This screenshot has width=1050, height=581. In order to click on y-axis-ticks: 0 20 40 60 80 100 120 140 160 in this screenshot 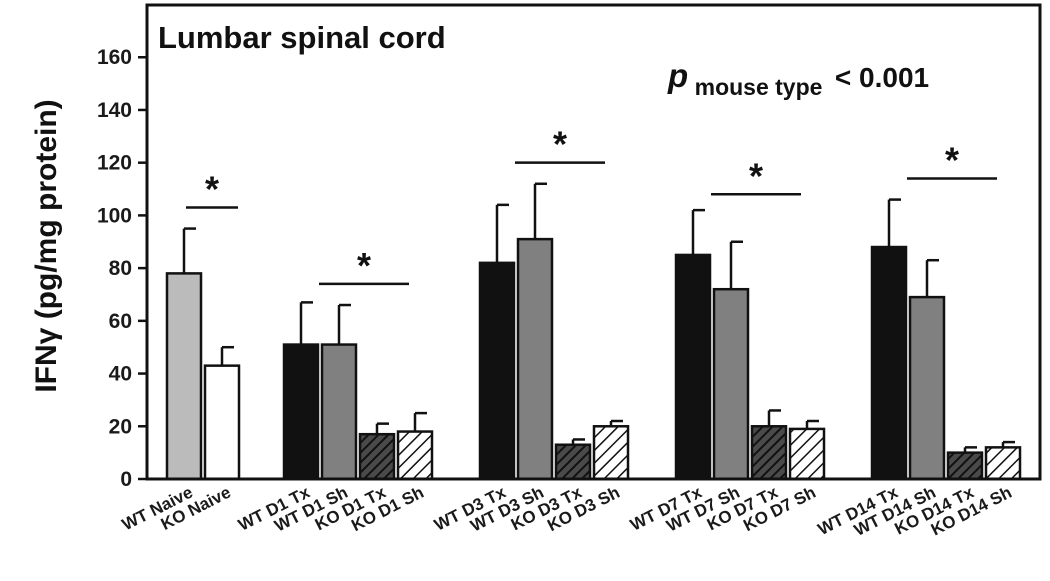, I will do `click(122, 268)`.